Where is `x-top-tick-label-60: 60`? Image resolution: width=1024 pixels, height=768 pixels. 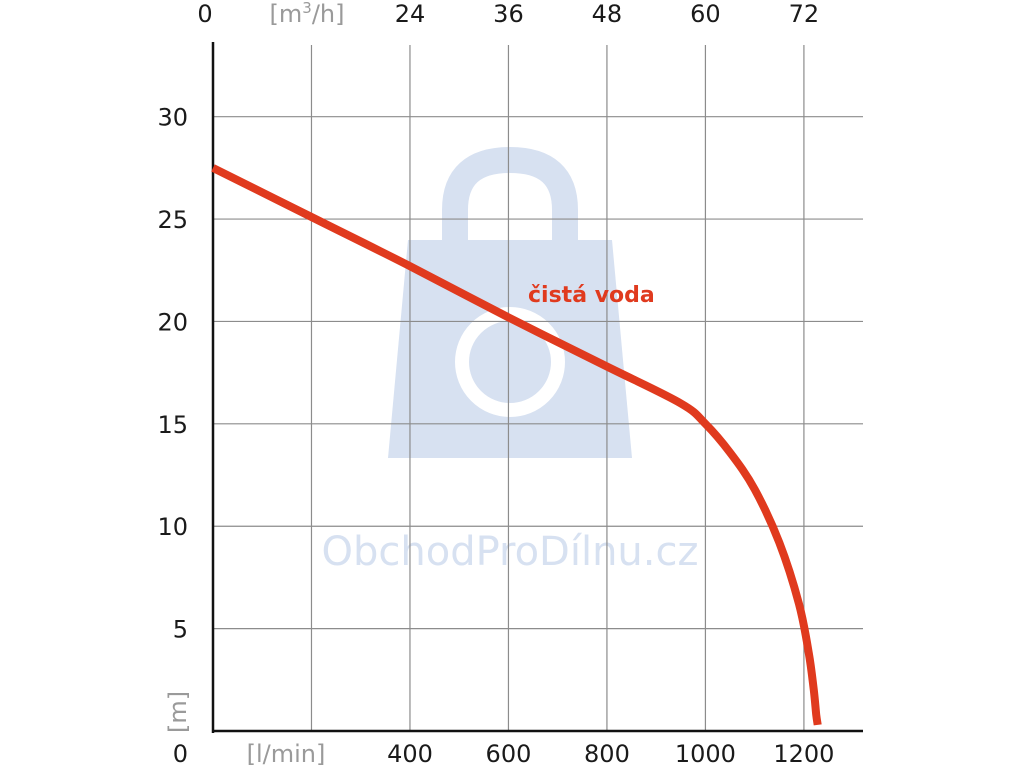
x-top-tick-label-60: 60 is located at coordinates (705, 14).